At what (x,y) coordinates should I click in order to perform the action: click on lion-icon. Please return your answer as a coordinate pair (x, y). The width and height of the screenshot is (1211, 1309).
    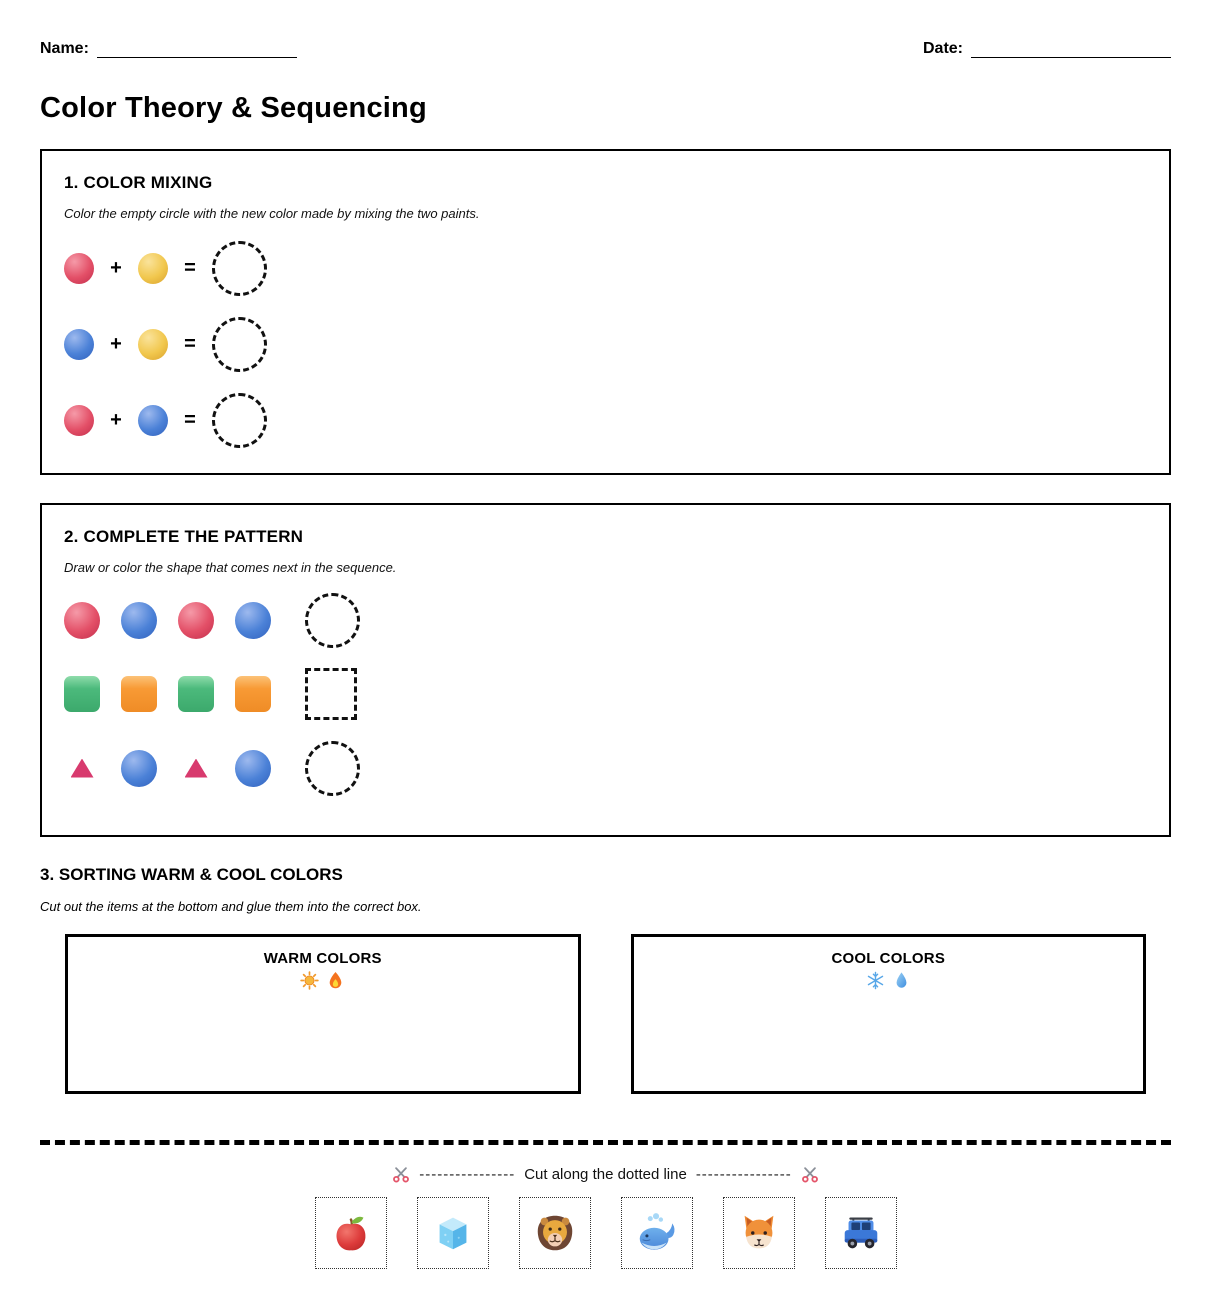
    Looking at the image, I should click on (554, 1233).